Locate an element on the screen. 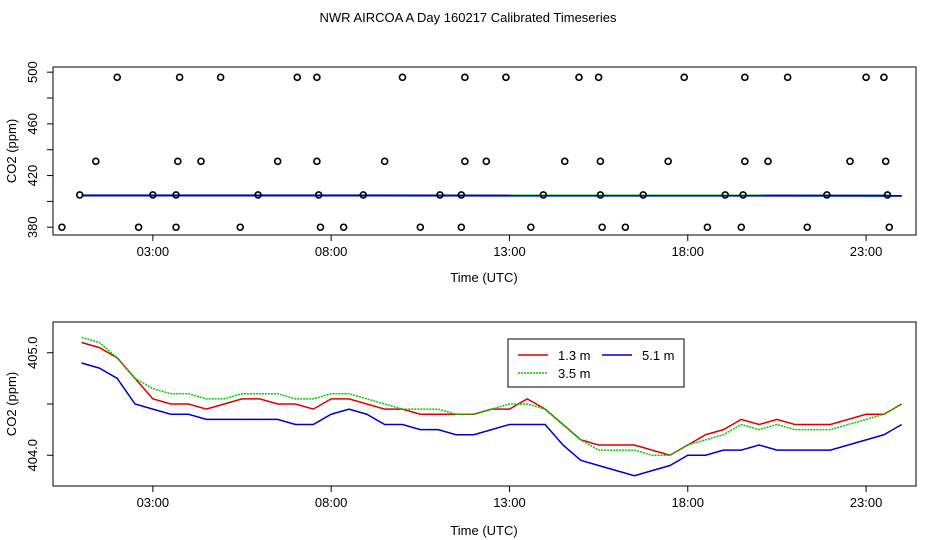 Image resolution: width=936 pixels, height=540 pixels. legend-label-5-1m: 5.1 m is located at coordinates (658, 355).